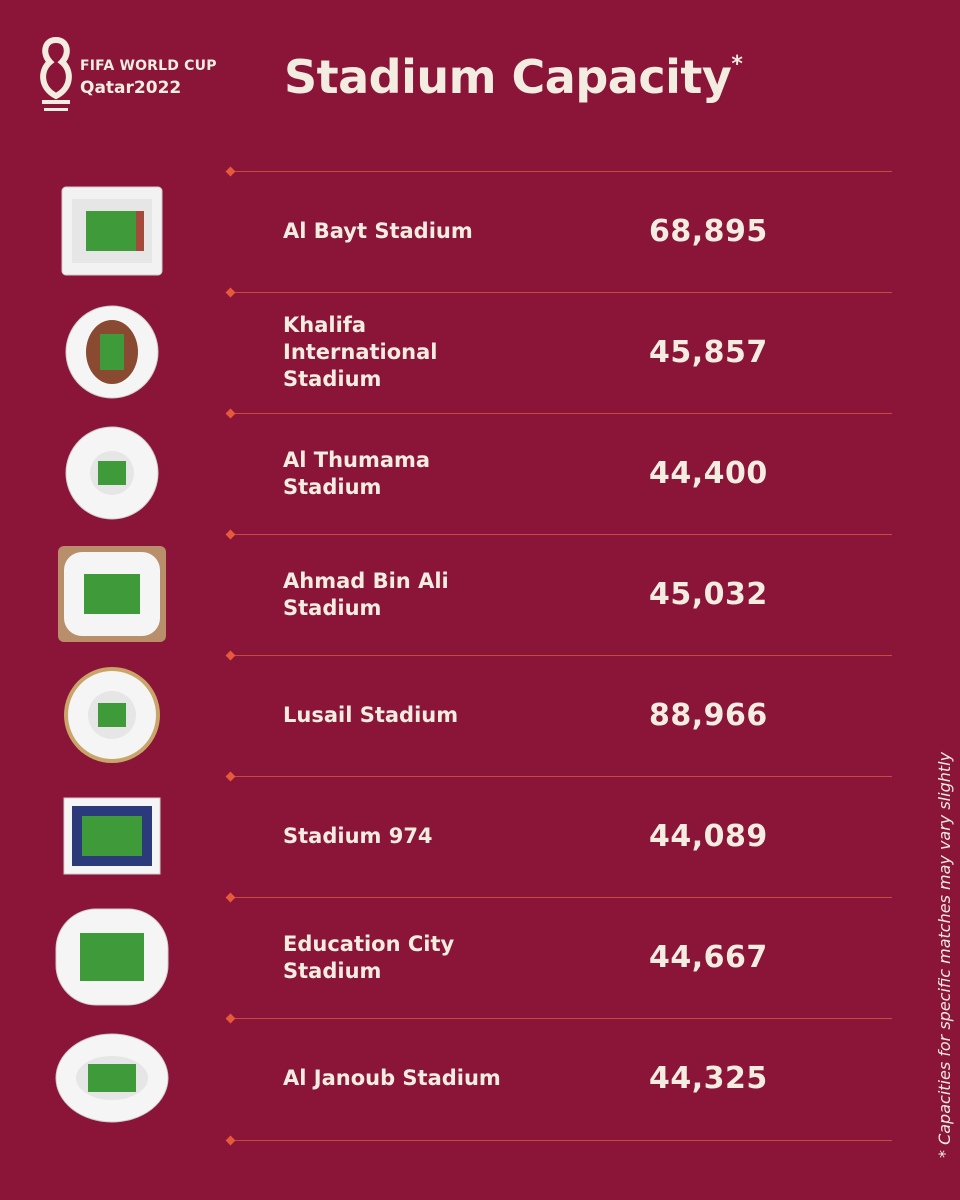 Image resolution: width=960 pixels, height=1200 pixels. I want to click on stadium-name: Stadium 974, so click(358, 836).